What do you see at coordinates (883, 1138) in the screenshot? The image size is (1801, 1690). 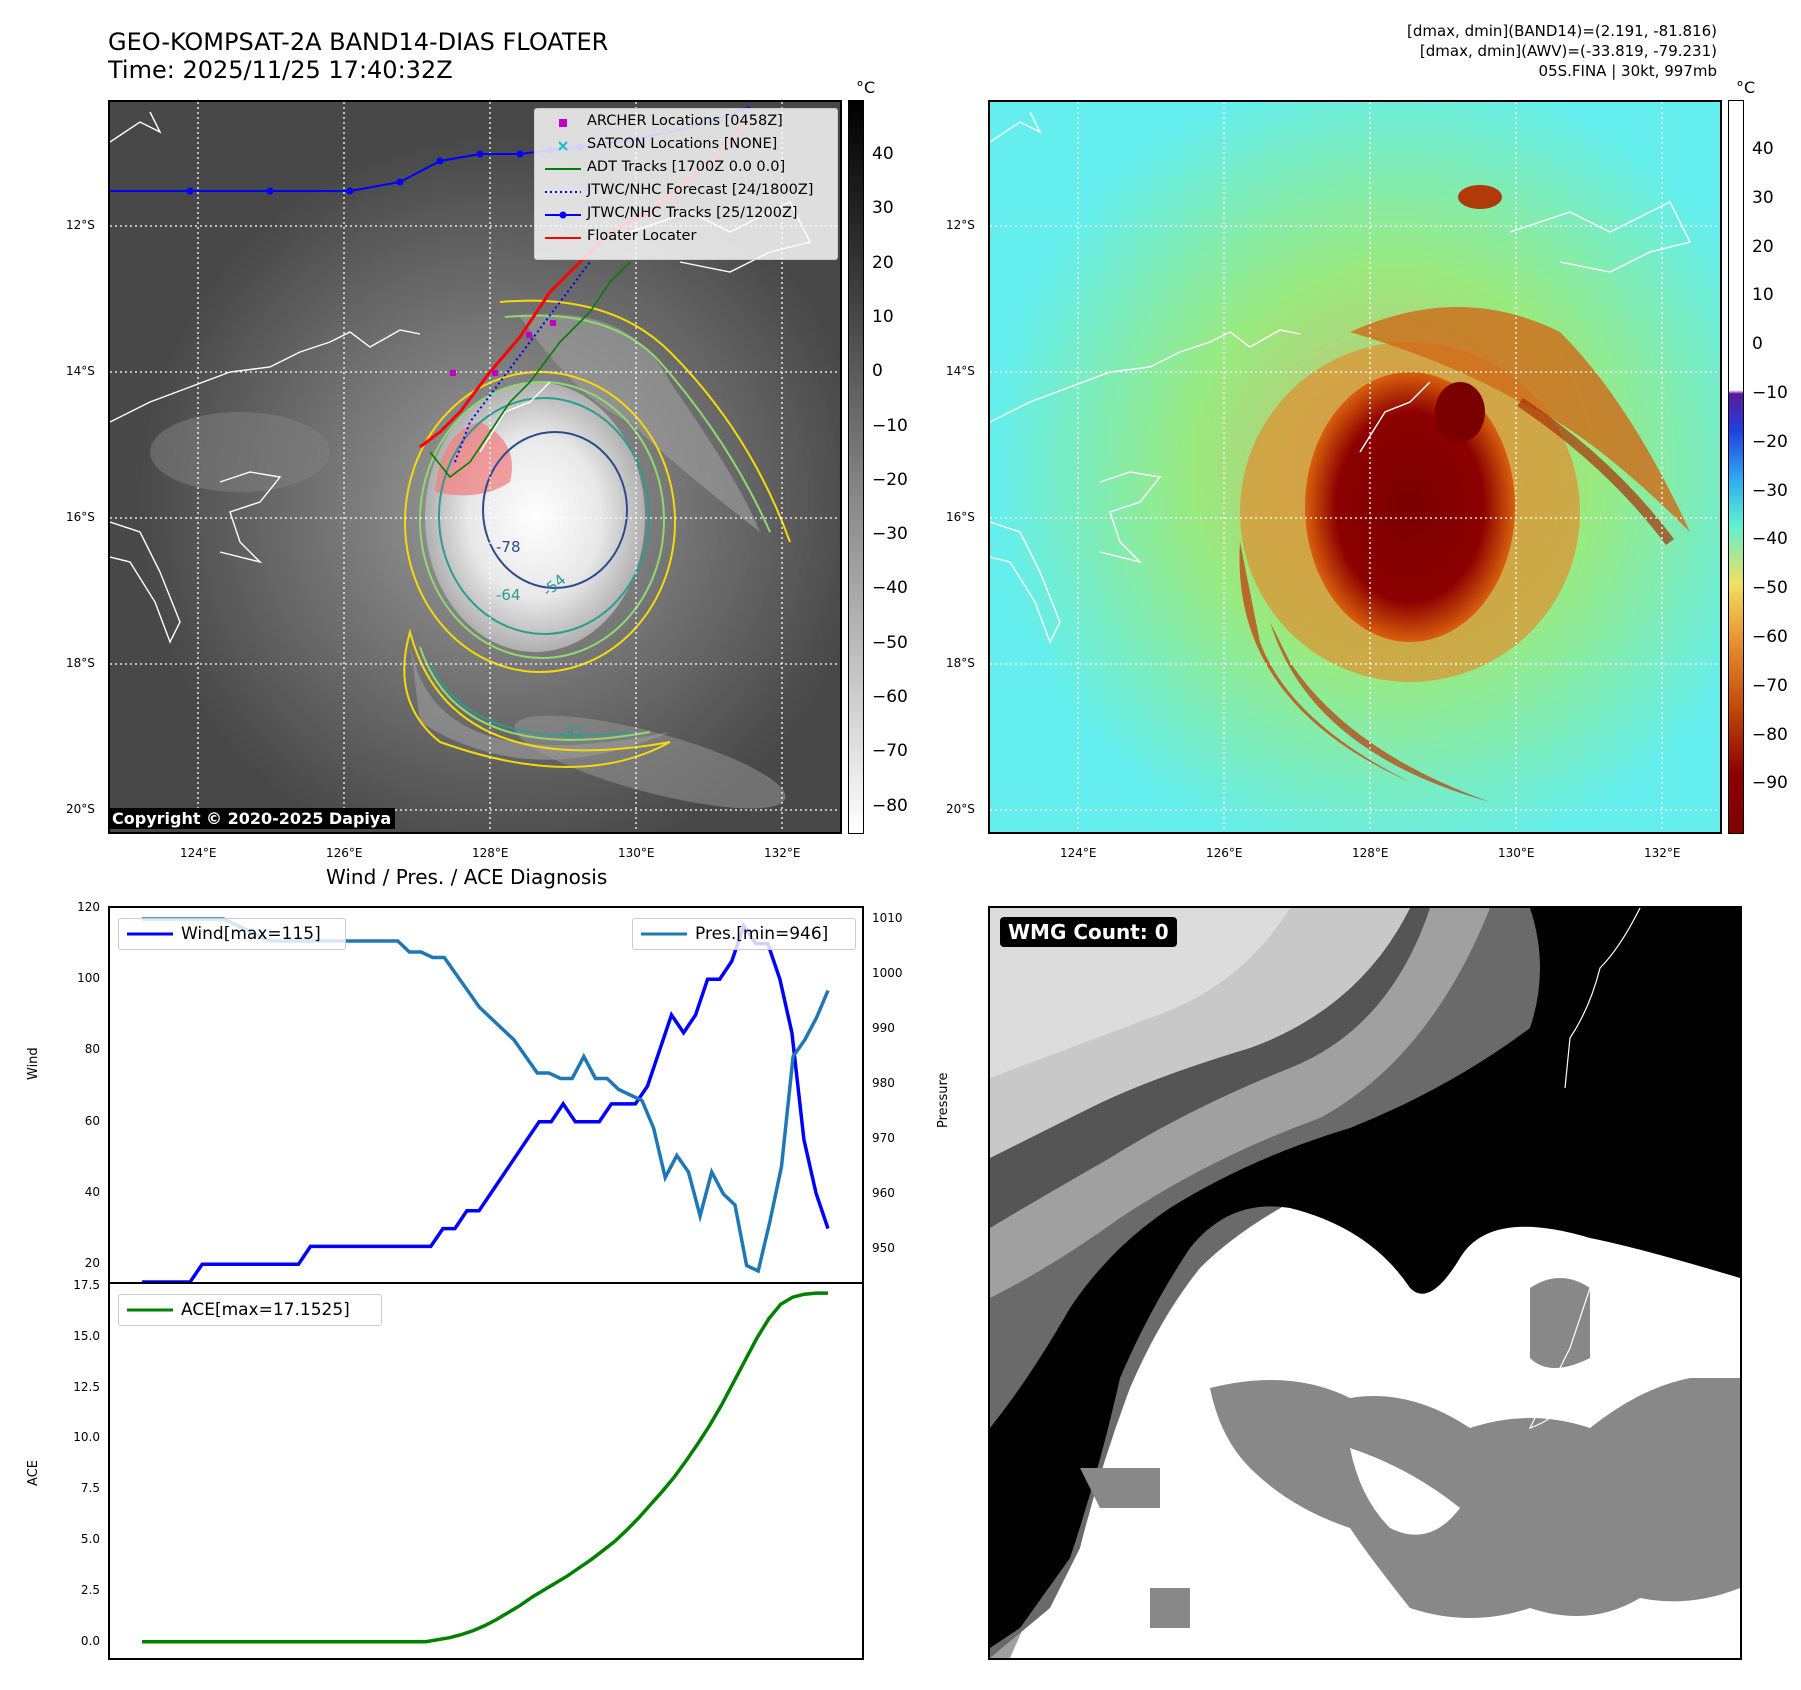 I see `pressure-tick-label: 970` at bounding box center [883, 1138].